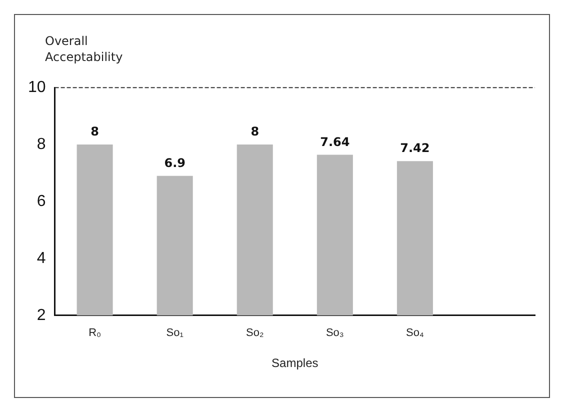 Image resolution: width=567 pixels, height=410 pixels. Describe the element at coordinates (295, 363) in the screenshot. I see `x-axis-title: Samples` at that location.